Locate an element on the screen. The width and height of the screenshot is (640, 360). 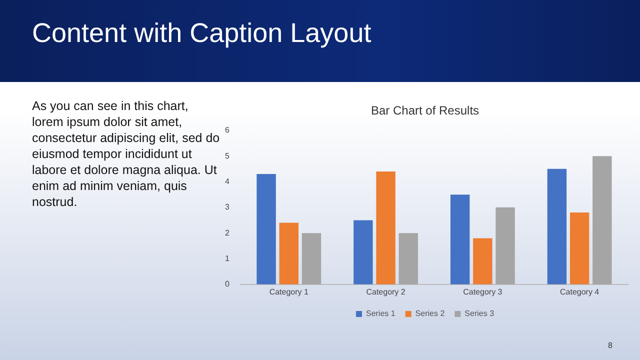
y-tick-label: 3 is located at coordinates (227, 207).